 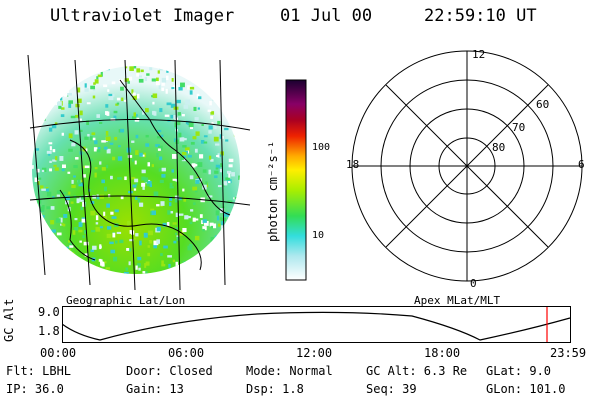 What do you see at coordinates (273, 191) in the screenshot?
I see `colorbar-unit-label: photon cm⁻²s⁻¹` at bounding box center [273, 191].